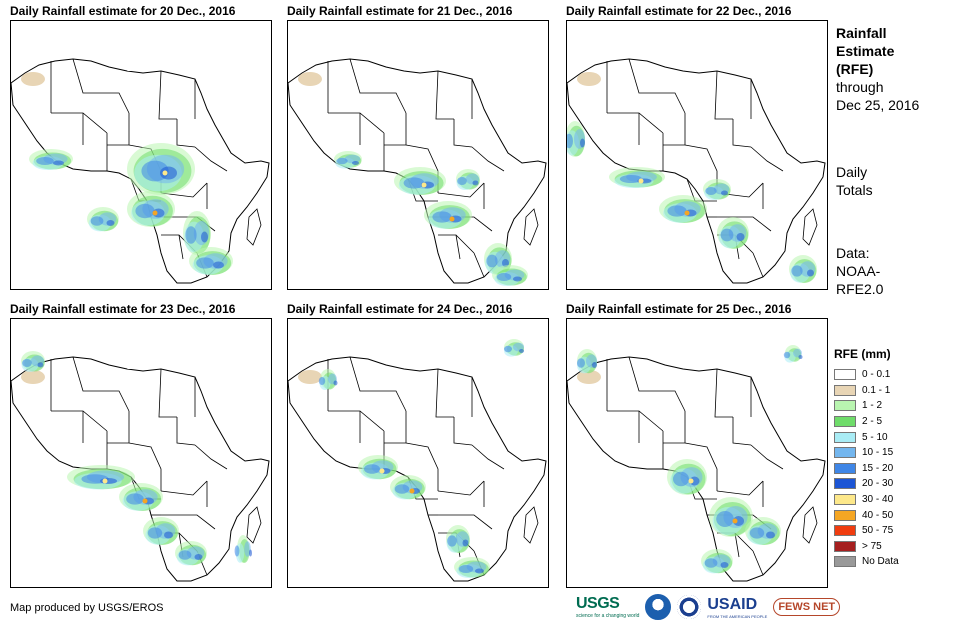 The image size is (967, 626). Describe the element at coordinates (860, 87) in the screenshot. I see `through-label: through` at that location.